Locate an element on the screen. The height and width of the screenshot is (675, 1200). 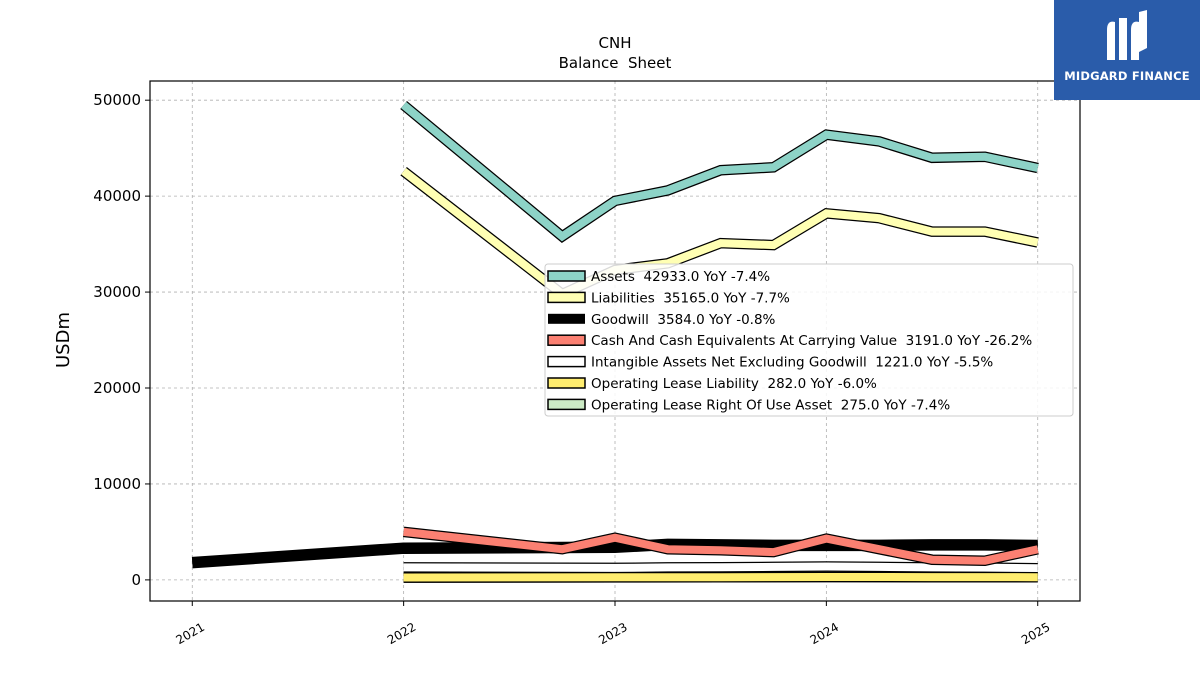
legend-label: Assets 42933.0 YoY -7.4% is located at coordinates (680, 277).